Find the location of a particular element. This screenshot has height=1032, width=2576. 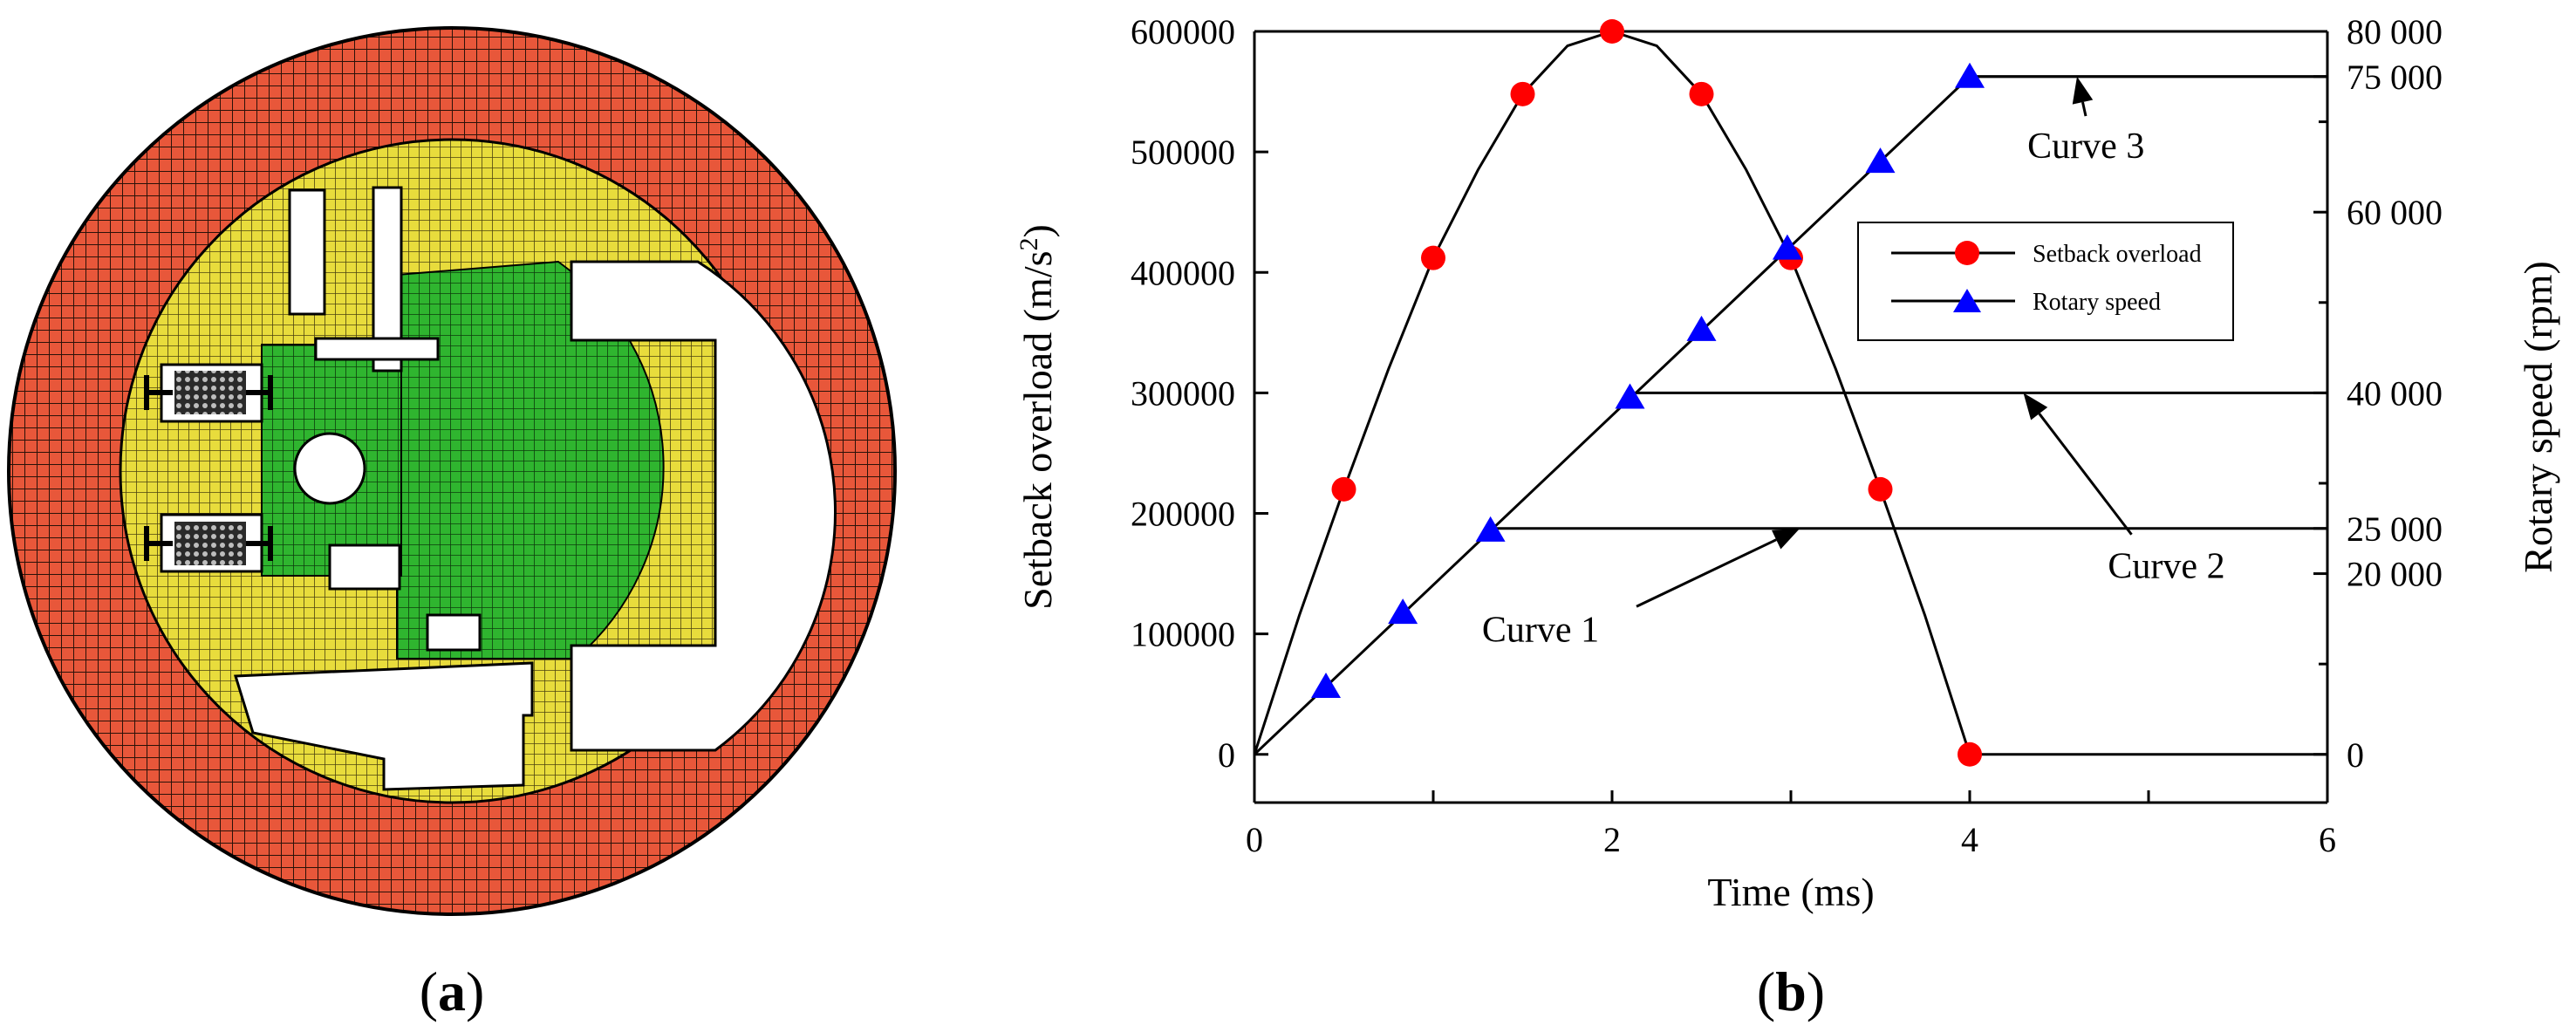

y-left-tick-label: 500000 is located at coordinates (1183, 152).